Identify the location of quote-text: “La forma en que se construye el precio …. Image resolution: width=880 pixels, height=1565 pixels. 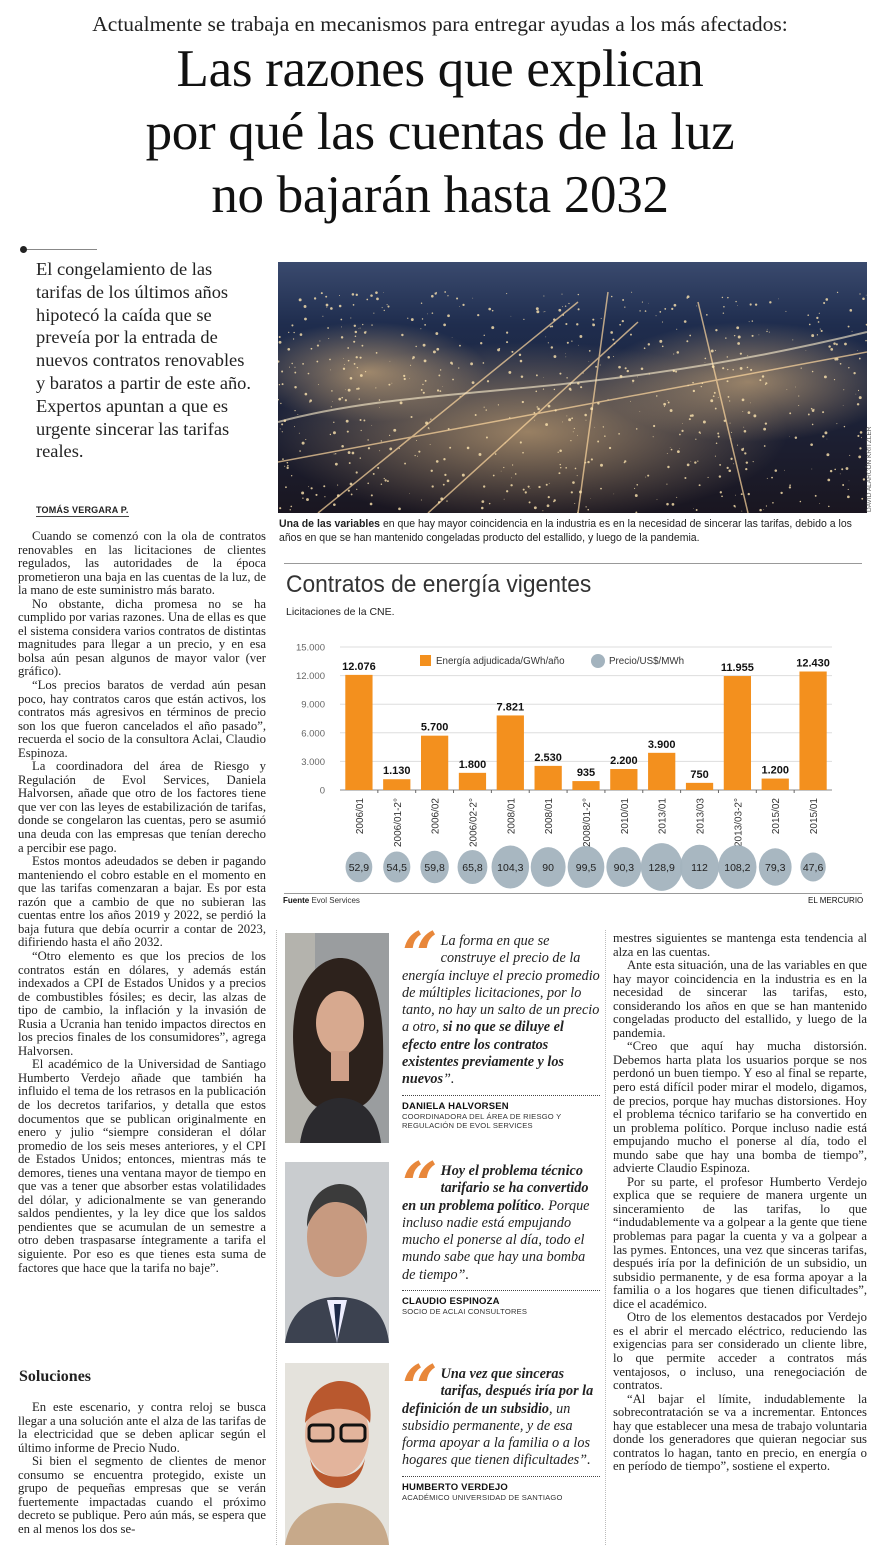
(501, 1003).